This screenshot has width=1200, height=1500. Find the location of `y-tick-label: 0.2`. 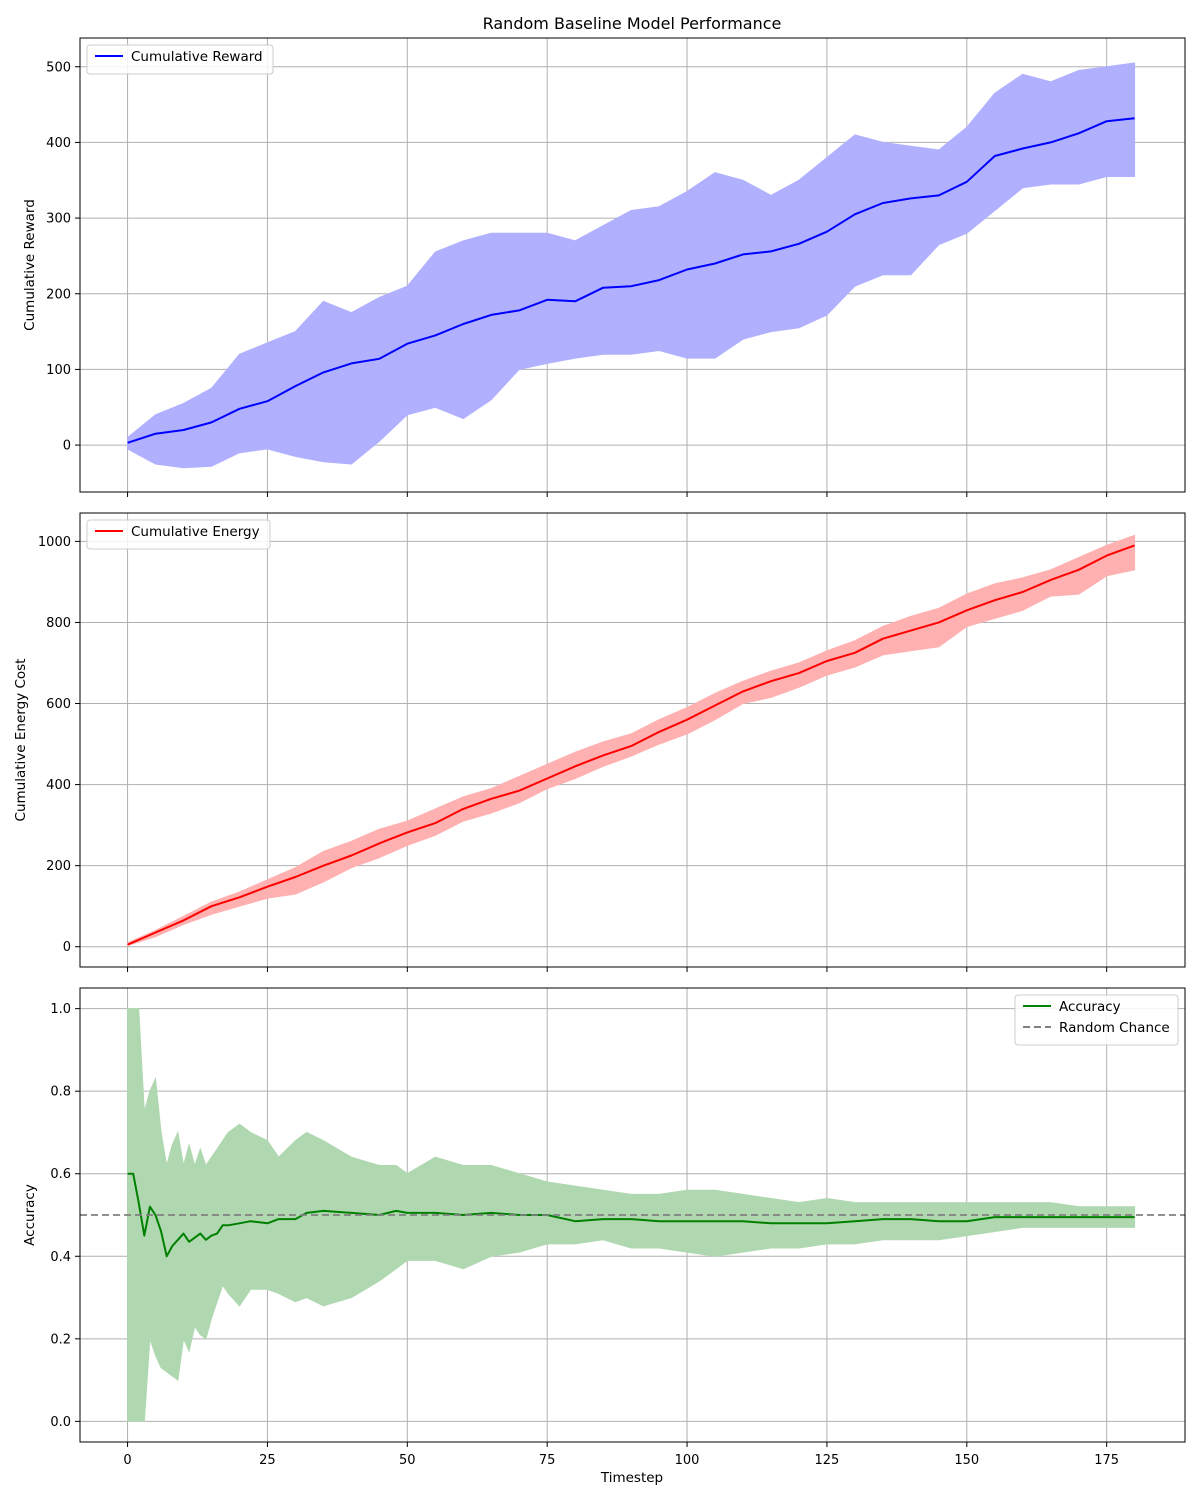

y-tick-label: 0.2 is located at coordinates (60, 1339).